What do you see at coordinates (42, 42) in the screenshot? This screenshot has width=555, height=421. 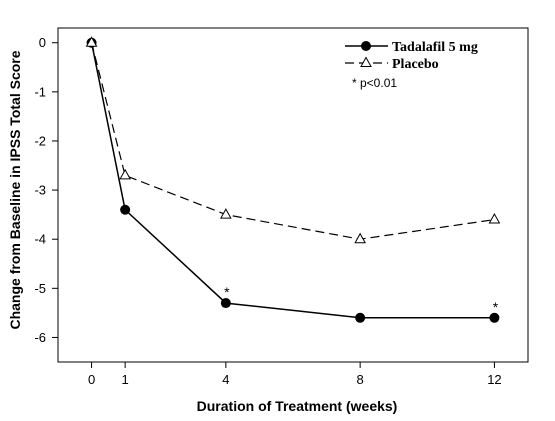 I see `y-tick-label: 0` at bounding box center [42, 42].